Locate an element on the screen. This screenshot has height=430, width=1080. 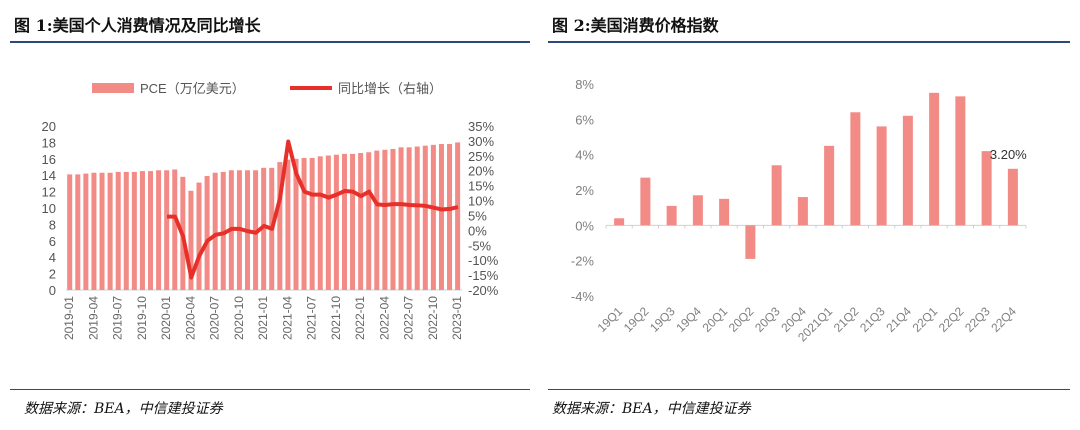
x-category-label: 21Q4 is located at coordinates (898, 319).